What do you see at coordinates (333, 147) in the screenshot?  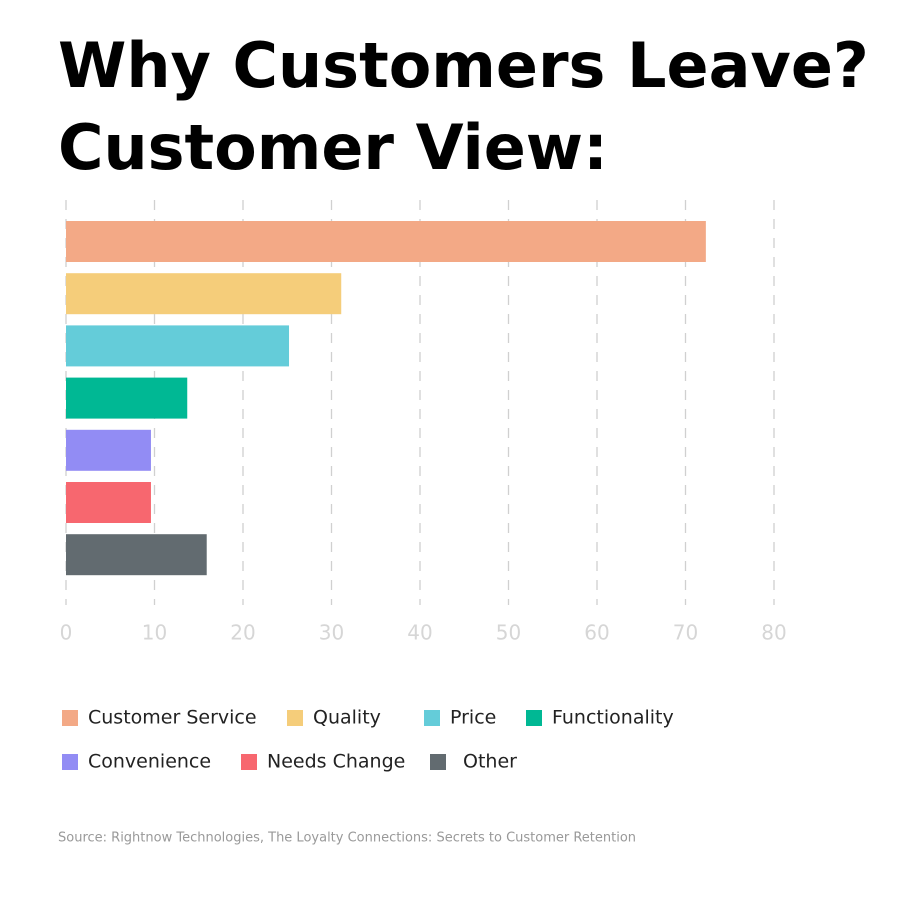 I see `chart-title: Customer View:` at bounding box center [333, 147].